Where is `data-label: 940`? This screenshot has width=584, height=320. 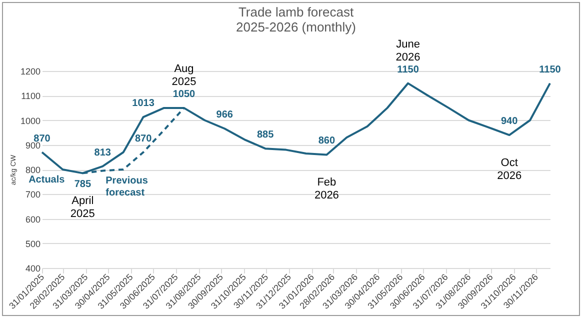
data-label: 940 is located at coordinates (509, 122).